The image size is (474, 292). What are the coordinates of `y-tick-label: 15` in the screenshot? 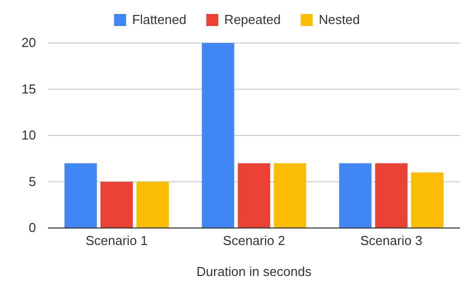 It's located at (29, 88).